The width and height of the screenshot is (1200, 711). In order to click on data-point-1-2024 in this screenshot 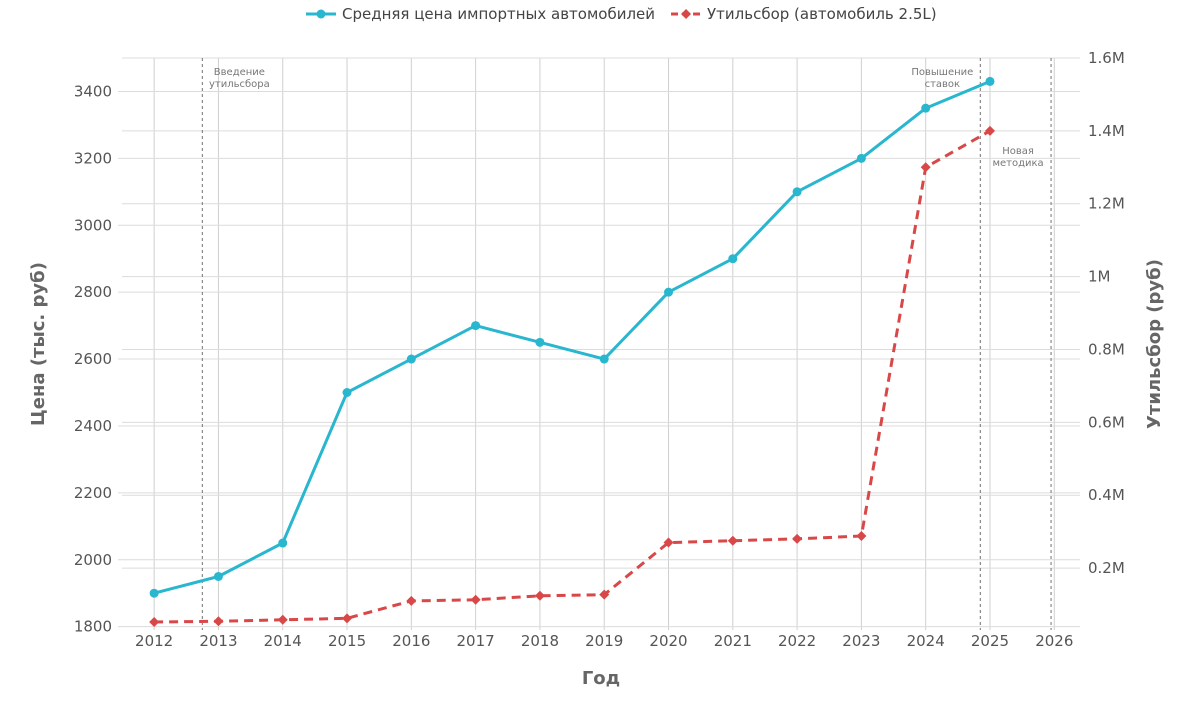, I will do `click(925, 167)`.